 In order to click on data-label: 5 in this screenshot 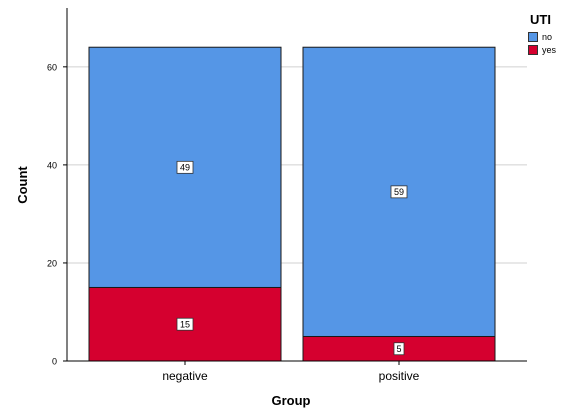, I will do `click(398, 349)`.